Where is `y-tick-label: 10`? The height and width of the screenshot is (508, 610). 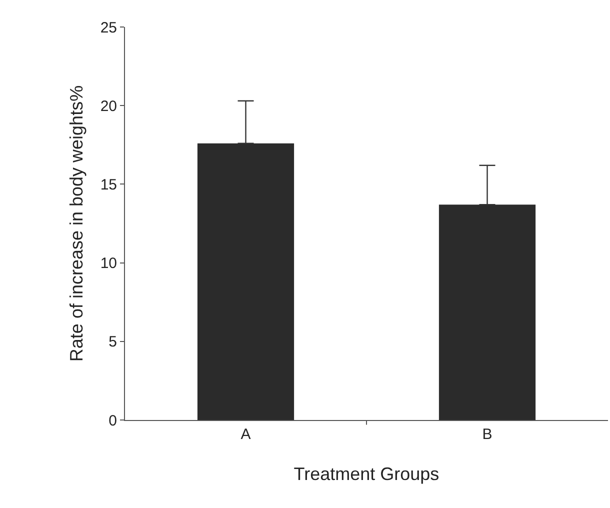
y-tick-label: 10 is located at coordinates (108, 263).